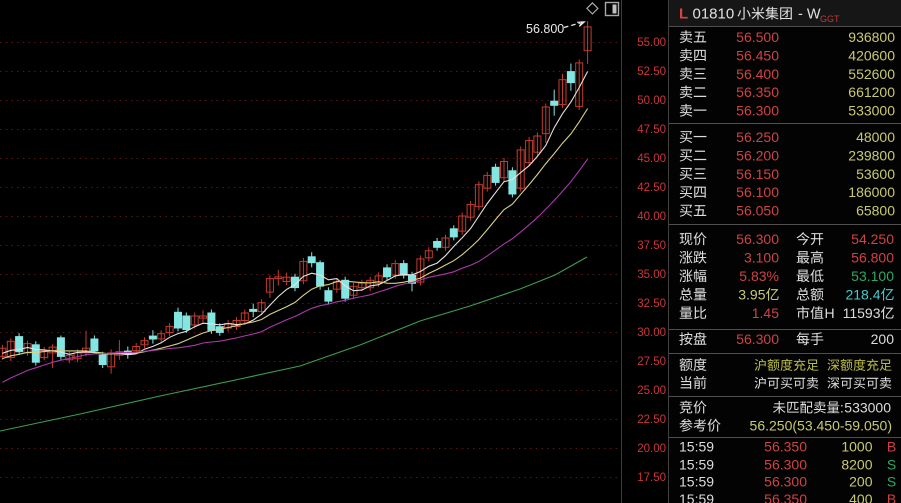  What do you see at coordinates (871, 74) in the screenshot?
I see `svg-text: 552600` at bounding box center [871, 74].